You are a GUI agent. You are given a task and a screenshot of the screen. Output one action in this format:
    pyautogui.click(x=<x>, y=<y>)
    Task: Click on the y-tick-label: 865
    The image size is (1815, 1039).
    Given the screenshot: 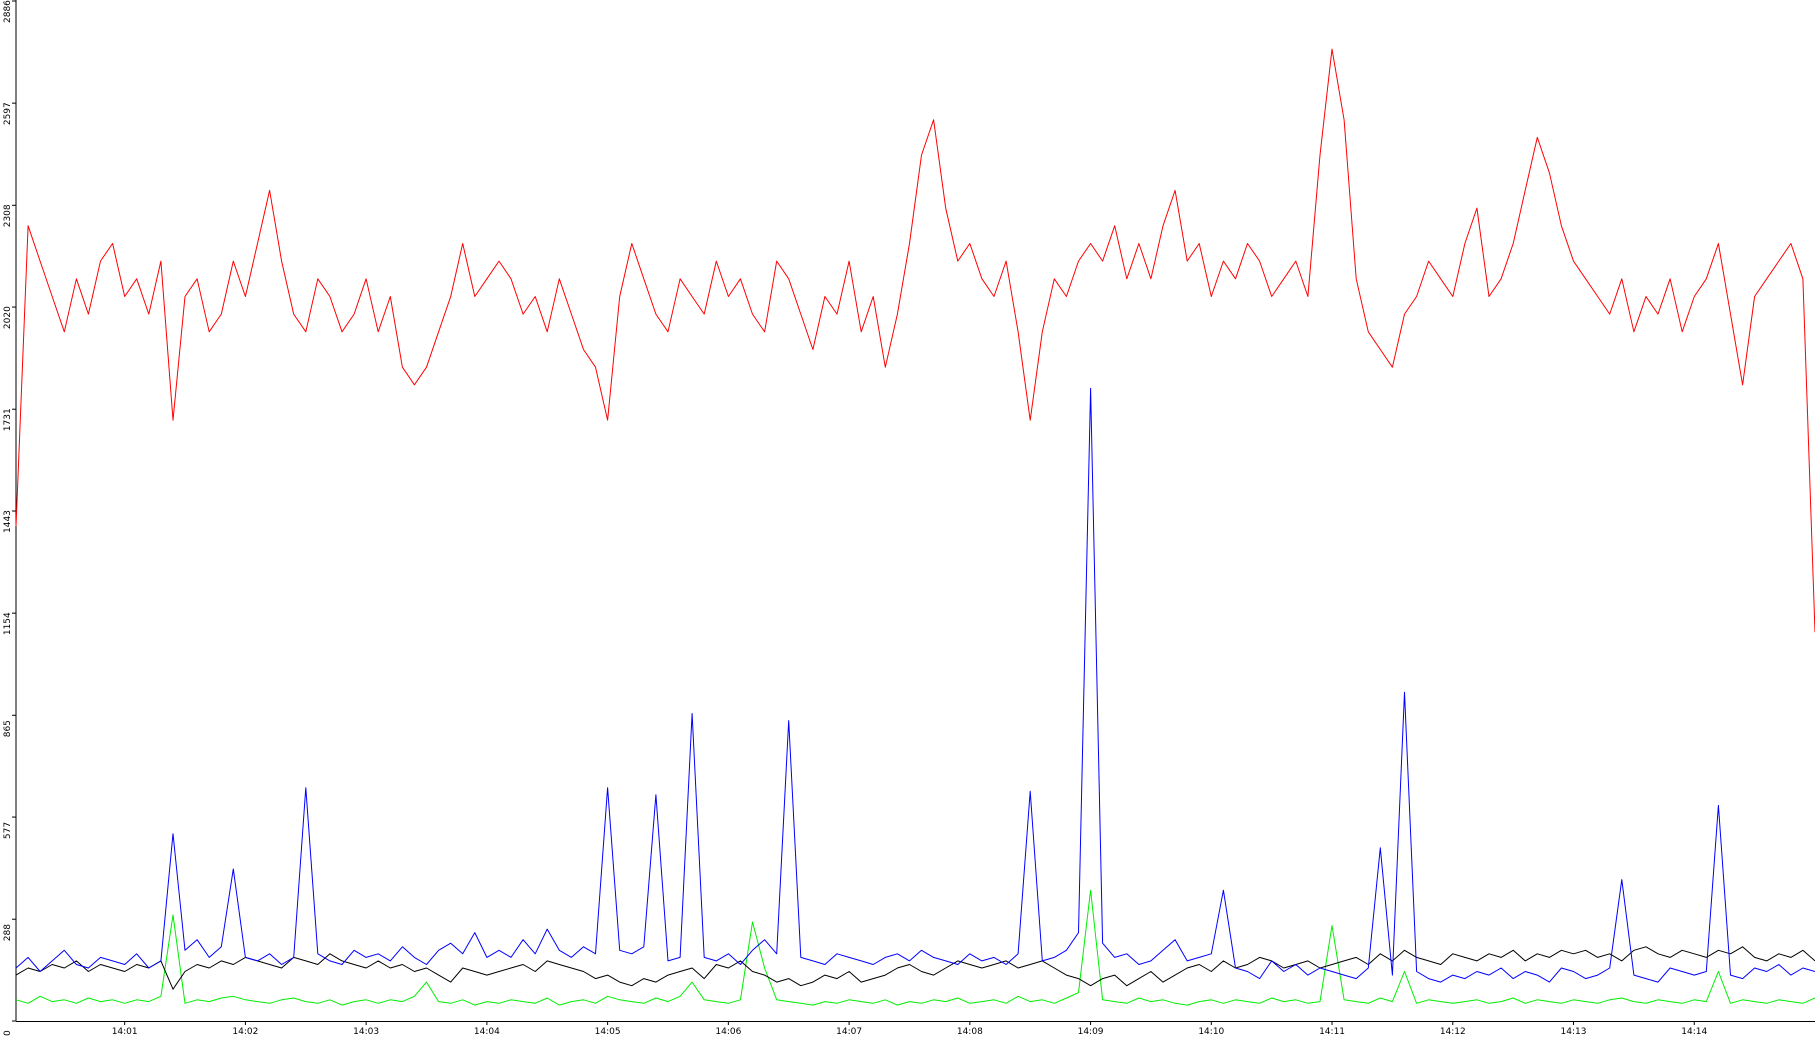 What is the action you would take?
    pyautogui.click(x=8, y=728)
    